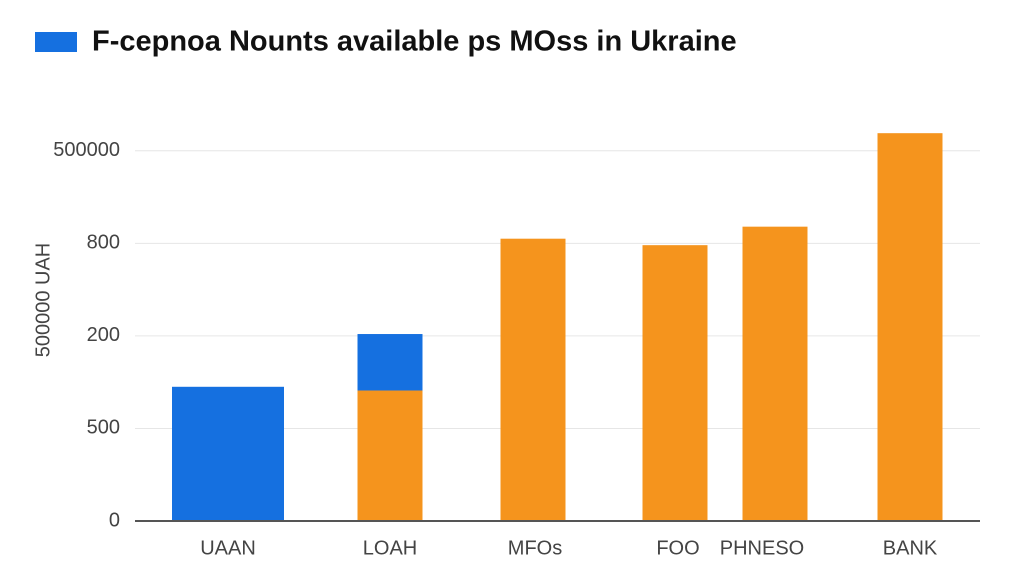 The height and width of the screenshot is (585, 1024). What do you see at coordinates (56, 42) in the screenshot?
I see `legend-swatch` at bounding box center [56, 42].